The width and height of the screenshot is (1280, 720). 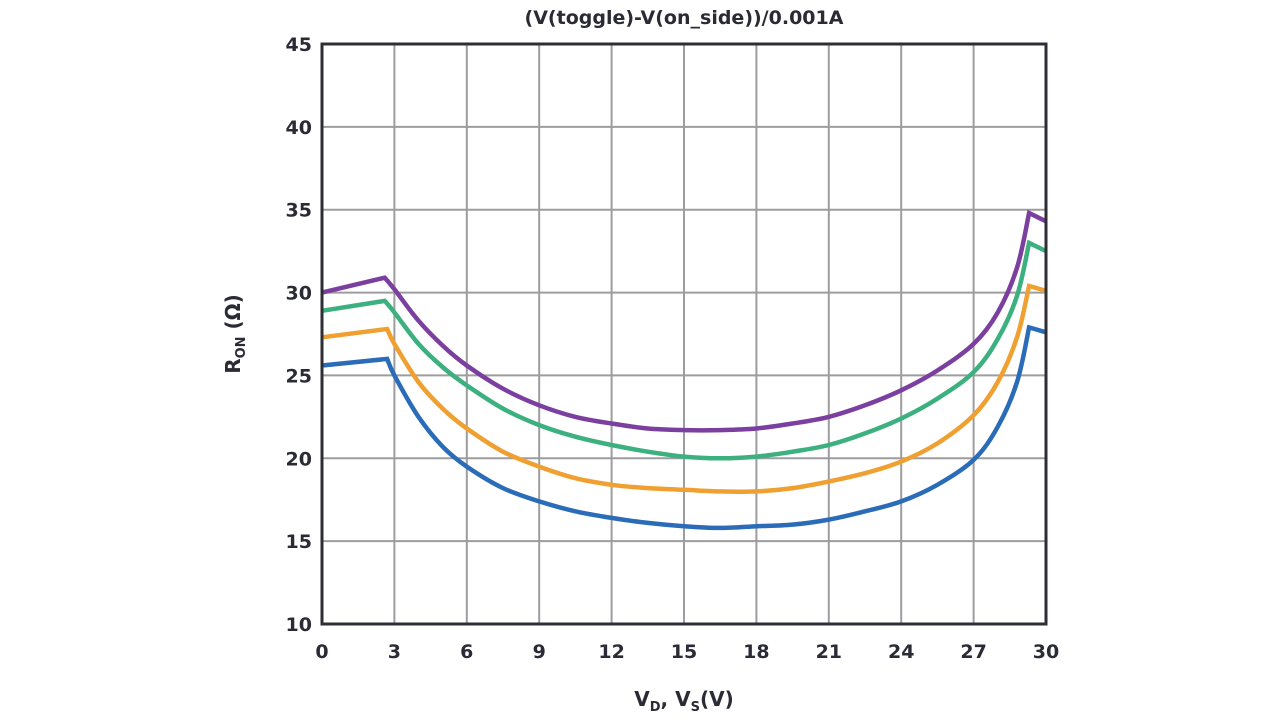 I want to click on x-tick-label: 9, so click(x=539, y=652).